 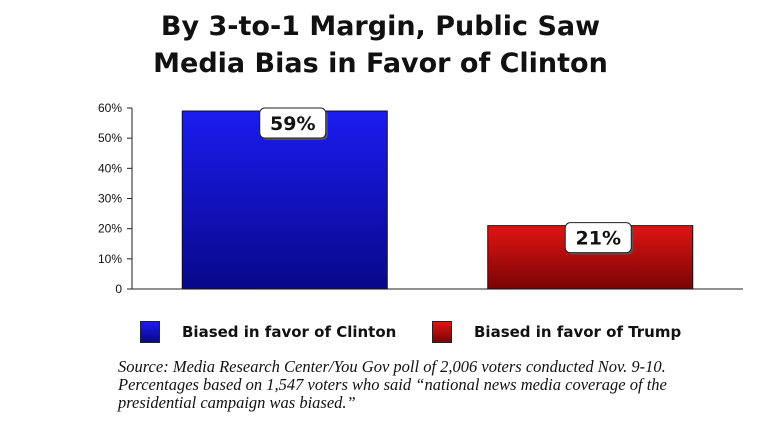 I want to click on data-label: 59%, so click(x=292, y=124).